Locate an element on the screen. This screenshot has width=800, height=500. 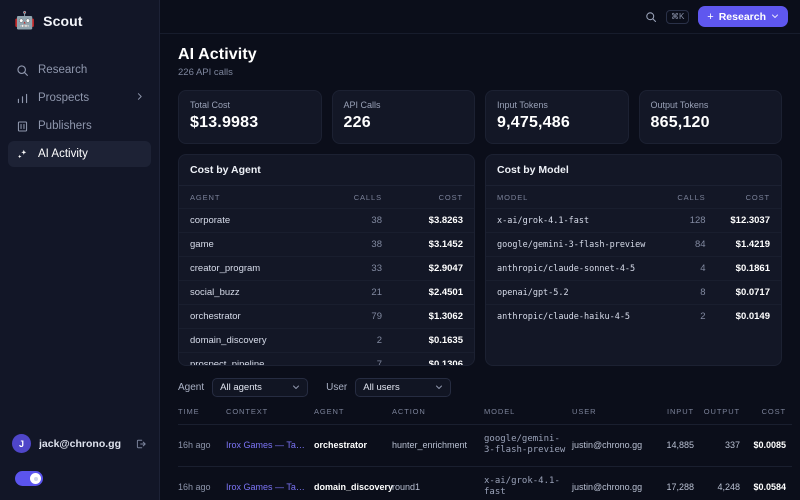
table-header-row: AGENT CALLS COST is located at coordinates (326, 197).